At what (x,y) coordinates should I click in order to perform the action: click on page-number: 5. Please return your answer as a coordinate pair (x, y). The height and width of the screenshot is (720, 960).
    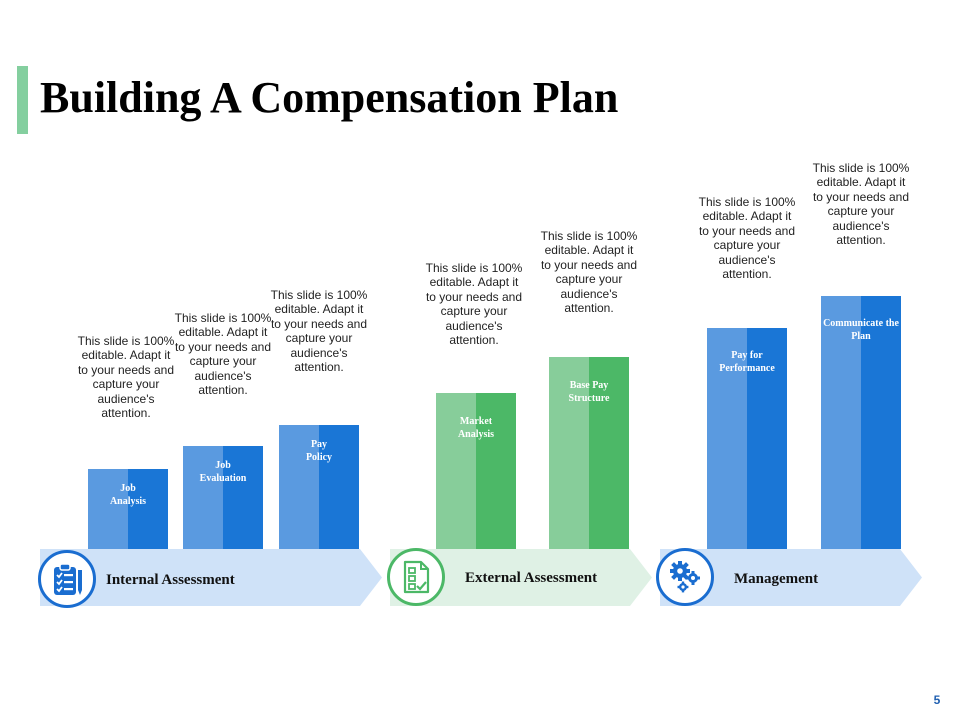
    Looking at the image, I should click on (937, 700).